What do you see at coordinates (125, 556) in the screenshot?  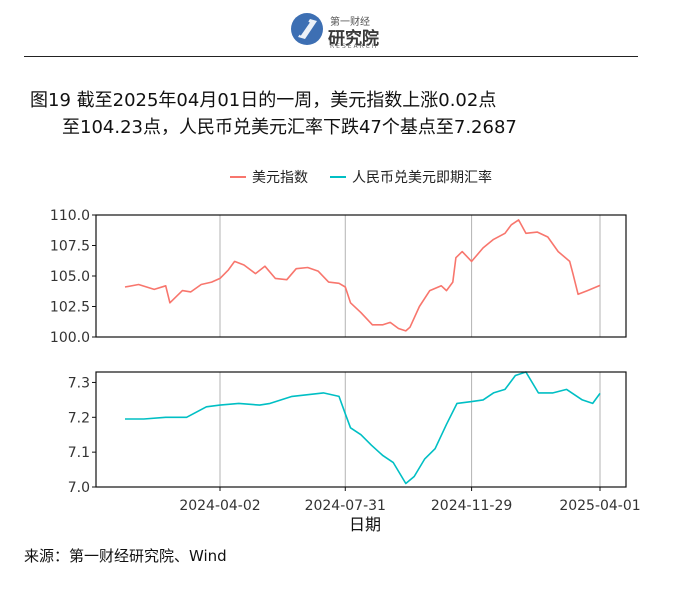 I see `source-note: 来源：第一财经研究院、Wind` at bounding box center [125, 556].